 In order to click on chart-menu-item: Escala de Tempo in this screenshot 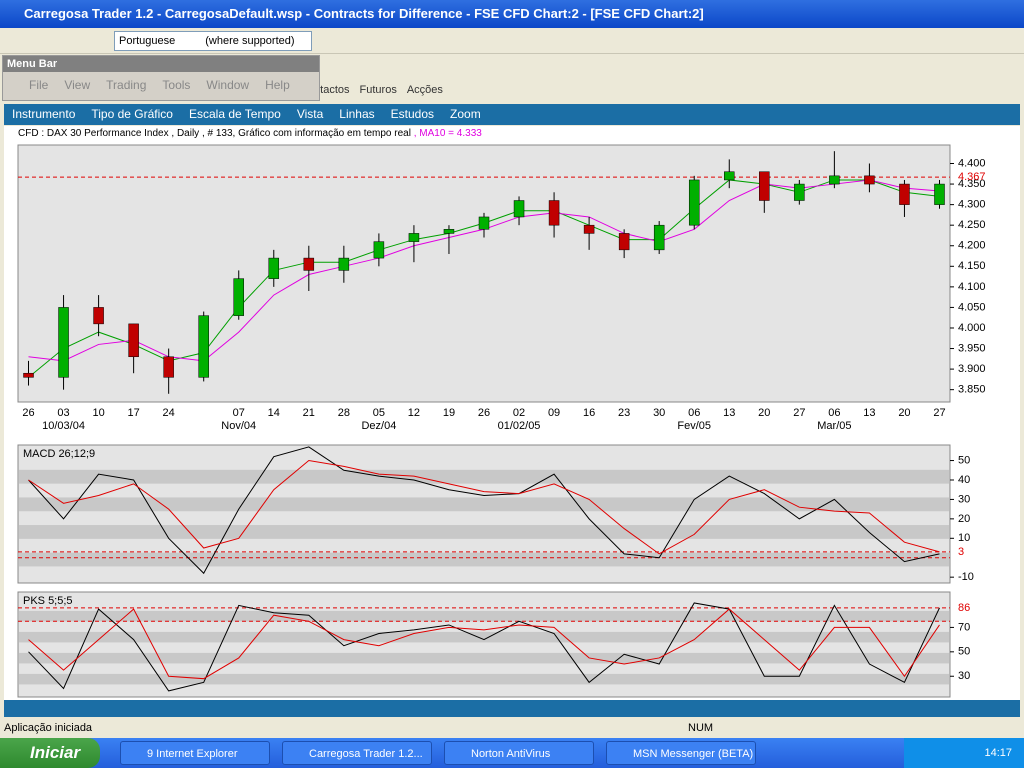, I will do `click(234, 114)`.